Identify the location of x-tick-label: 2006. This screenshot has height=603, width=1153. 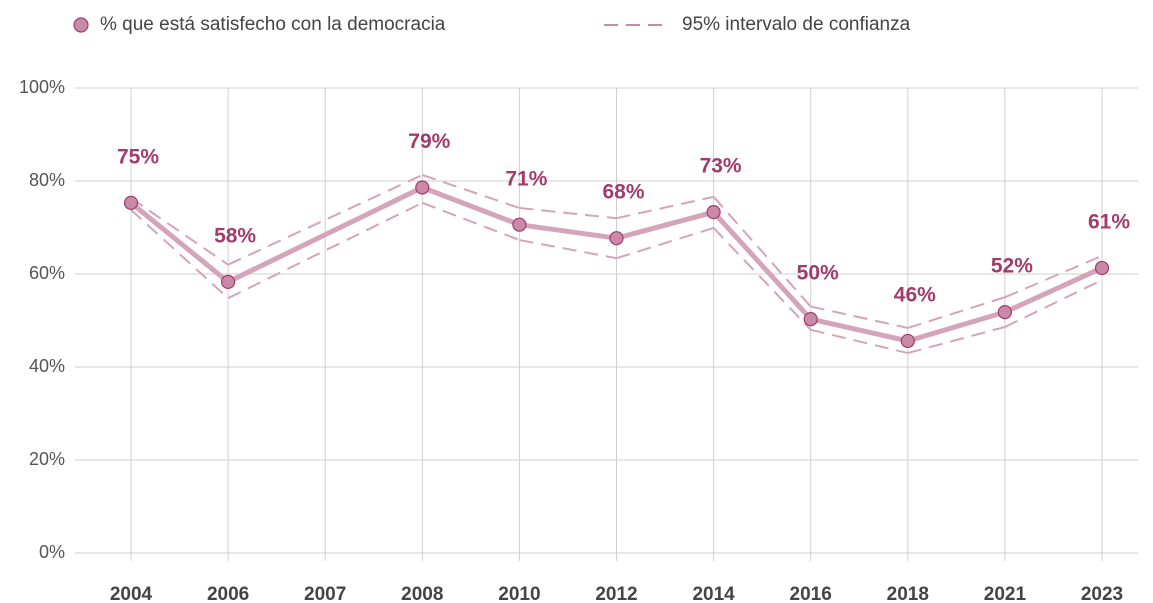
(228, 593).